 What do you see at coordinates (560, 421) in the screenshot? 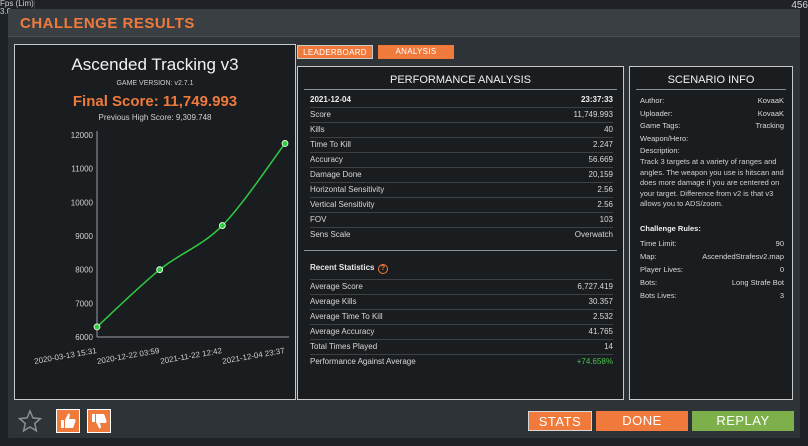
I see `stats-button: STATS` at bounding box center [560, 421].